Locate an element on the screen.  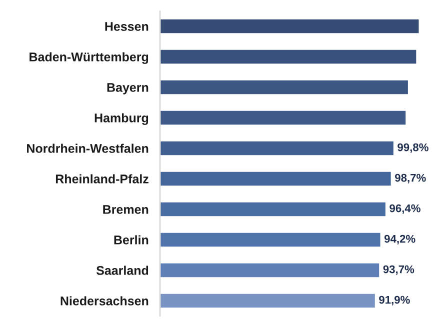
data-label: 91,9% is located at coordinates (394, 301).